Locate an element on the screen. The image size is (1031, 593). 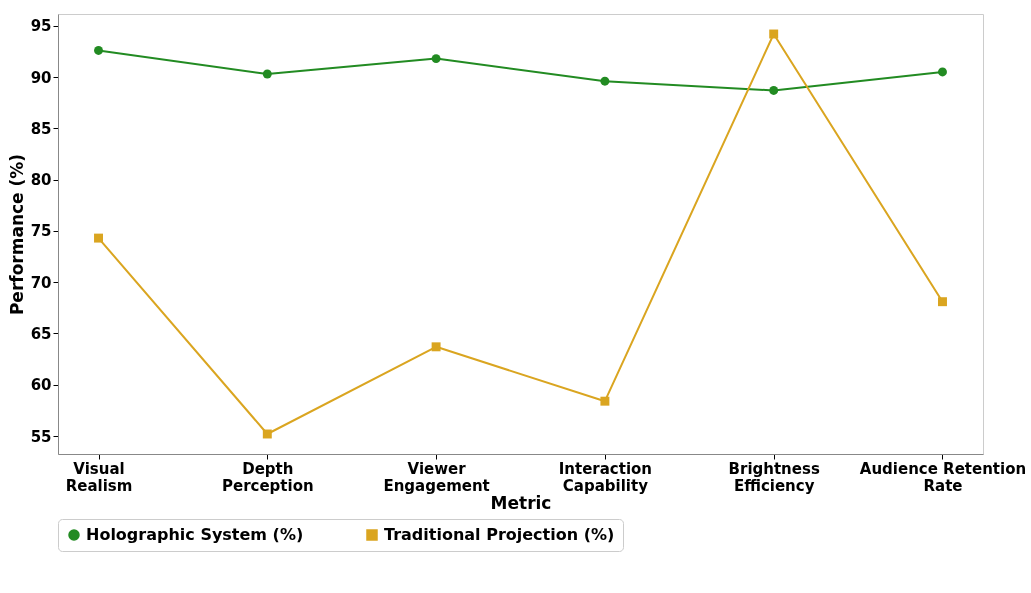
x-axis-title: Metric is located at coordinates (521, 502).